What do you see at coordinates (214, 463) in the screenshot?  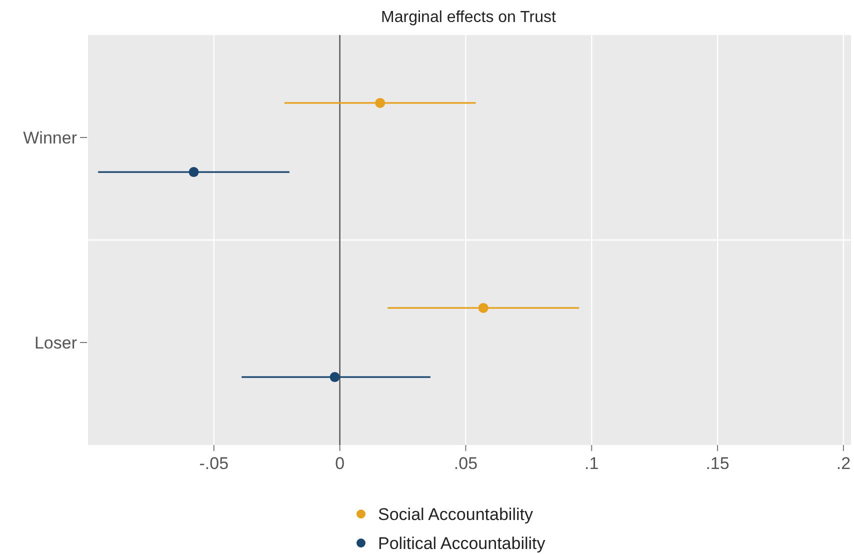 I see `x-tick-label: -.05` at bounding box center [214, 463].